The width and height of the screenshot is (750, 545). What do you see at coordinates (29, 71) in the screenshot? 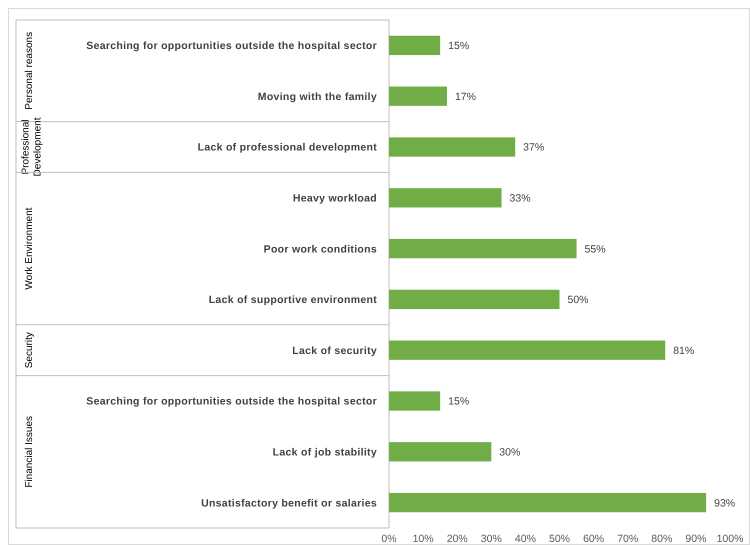
I see `text: Personal reasons` at bounding box center [29, 71].